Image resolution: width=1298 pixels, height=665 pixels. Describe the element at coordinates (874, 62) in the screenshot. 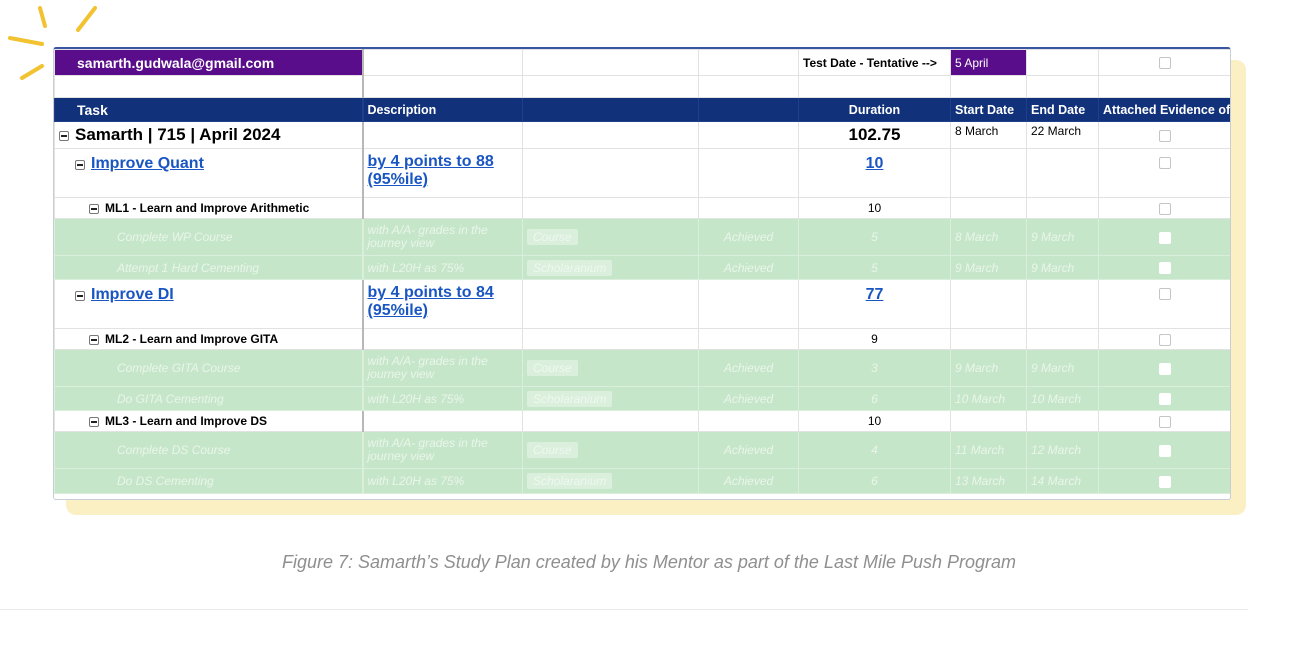

I see `test-date-label: Test Date - Tentative -->` at that location.